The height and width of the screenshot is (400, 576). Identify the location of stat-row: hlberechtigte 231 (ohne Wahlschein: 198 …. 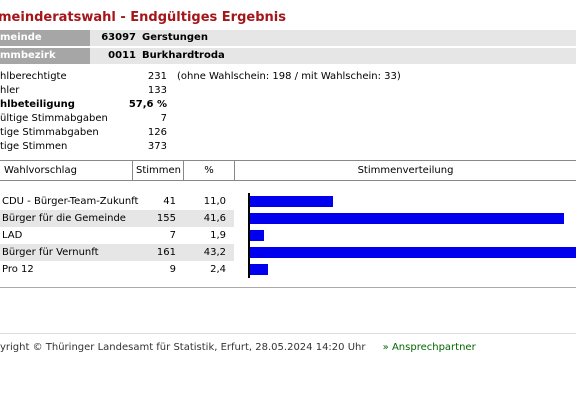
(200, 77).